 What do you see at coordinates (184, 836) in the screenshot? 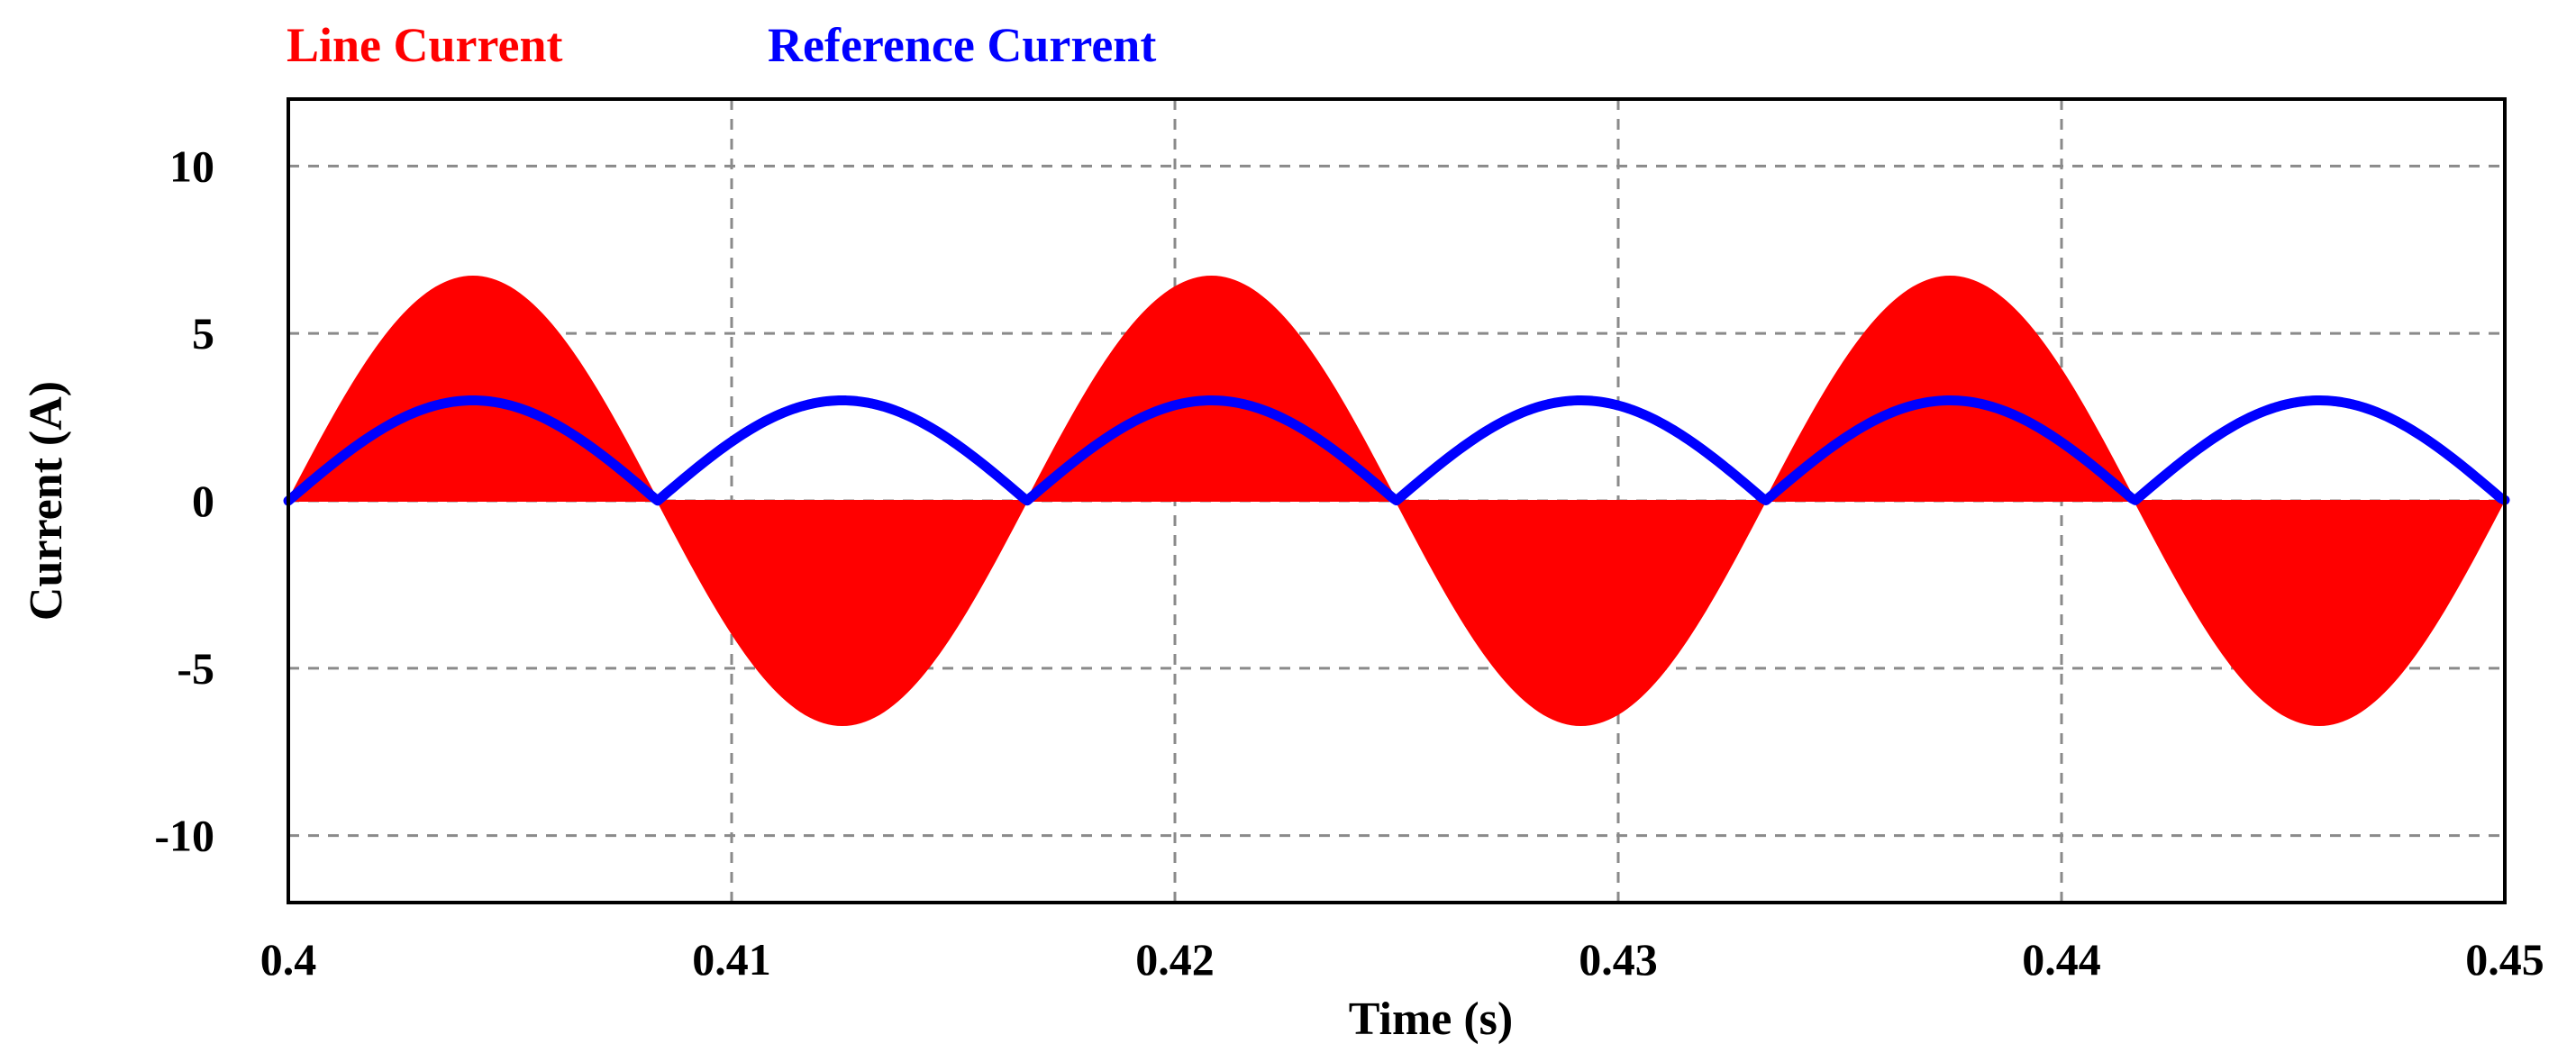
I see `y-tick-label: -10` at bounding box center [184, 836].